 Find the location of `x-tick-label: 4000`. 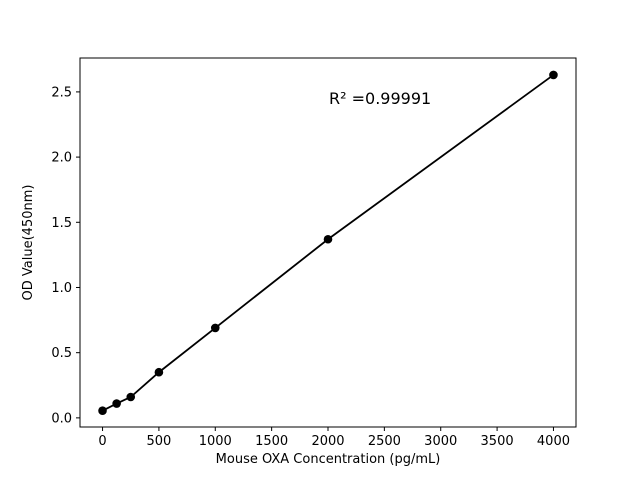

x-tick-label: 4000 is located at coordinates (553, 441).